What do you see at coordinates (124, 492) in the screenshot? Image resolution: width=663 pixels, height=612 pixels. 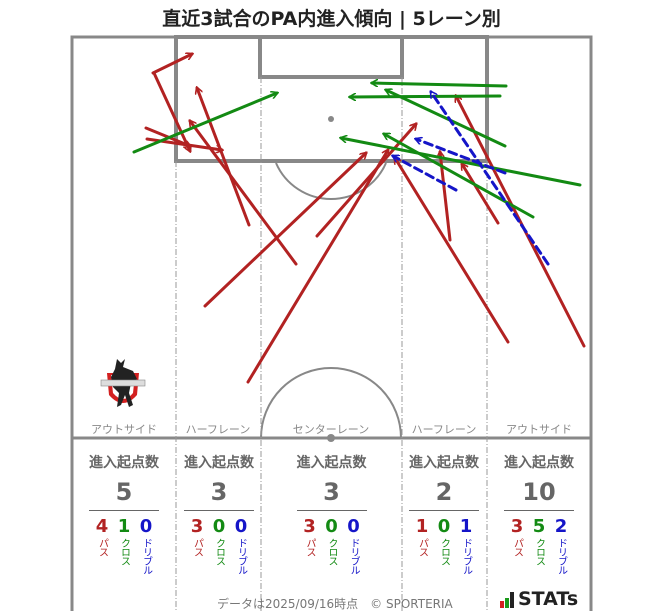 I see `stat-total: 5` at bounding box center [124, 492].